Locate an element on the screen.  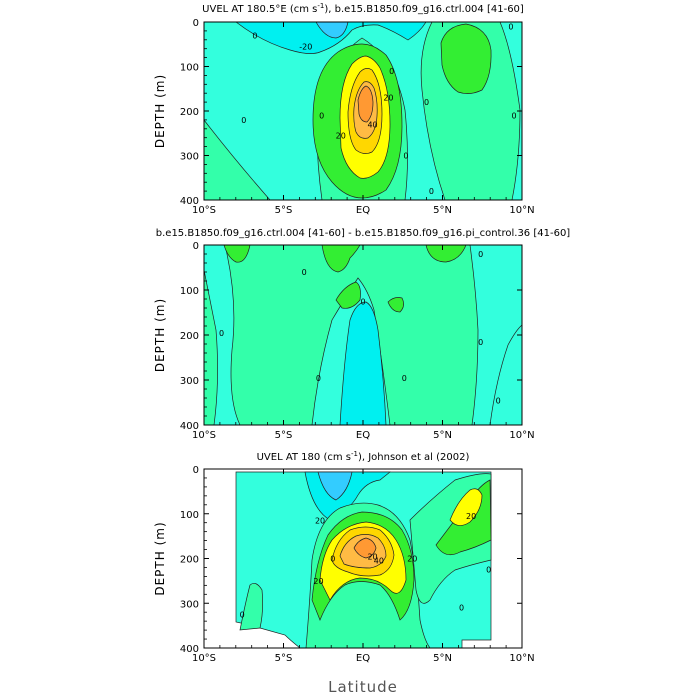
green-blob-east is located at coordinates (466, 58).